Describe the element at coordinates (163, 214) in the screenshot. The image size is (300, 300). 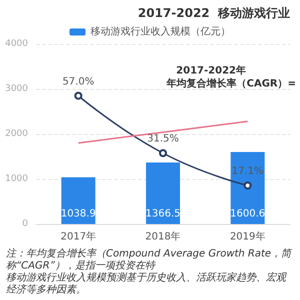
I see `data-label: 1366.5` at that location.